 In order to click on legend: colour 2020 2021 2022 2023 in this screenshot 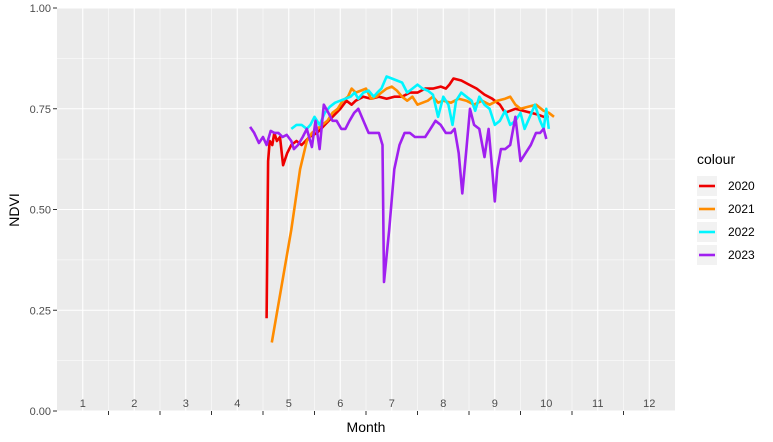, I will do `click(726, 208)`.